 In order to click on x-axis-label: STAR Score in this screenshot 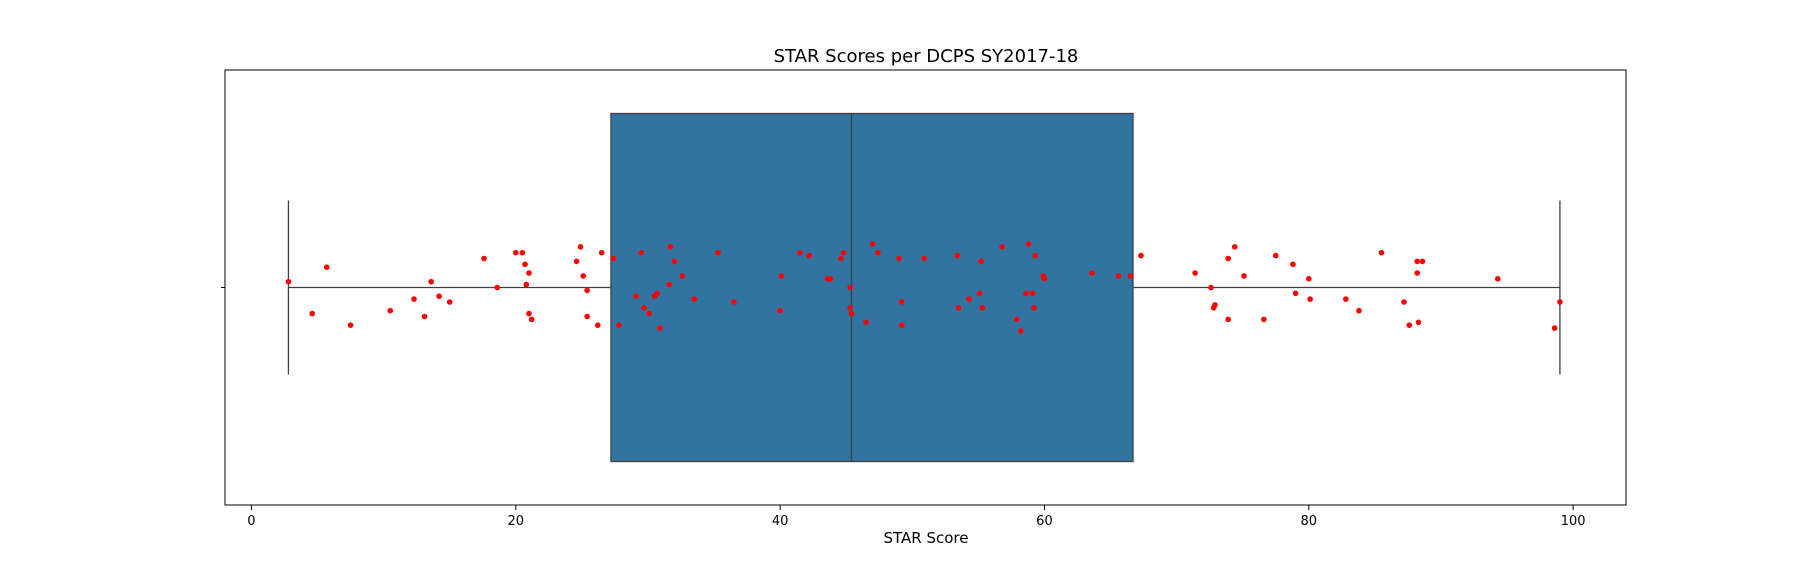, I will do `click(926, 538)`.